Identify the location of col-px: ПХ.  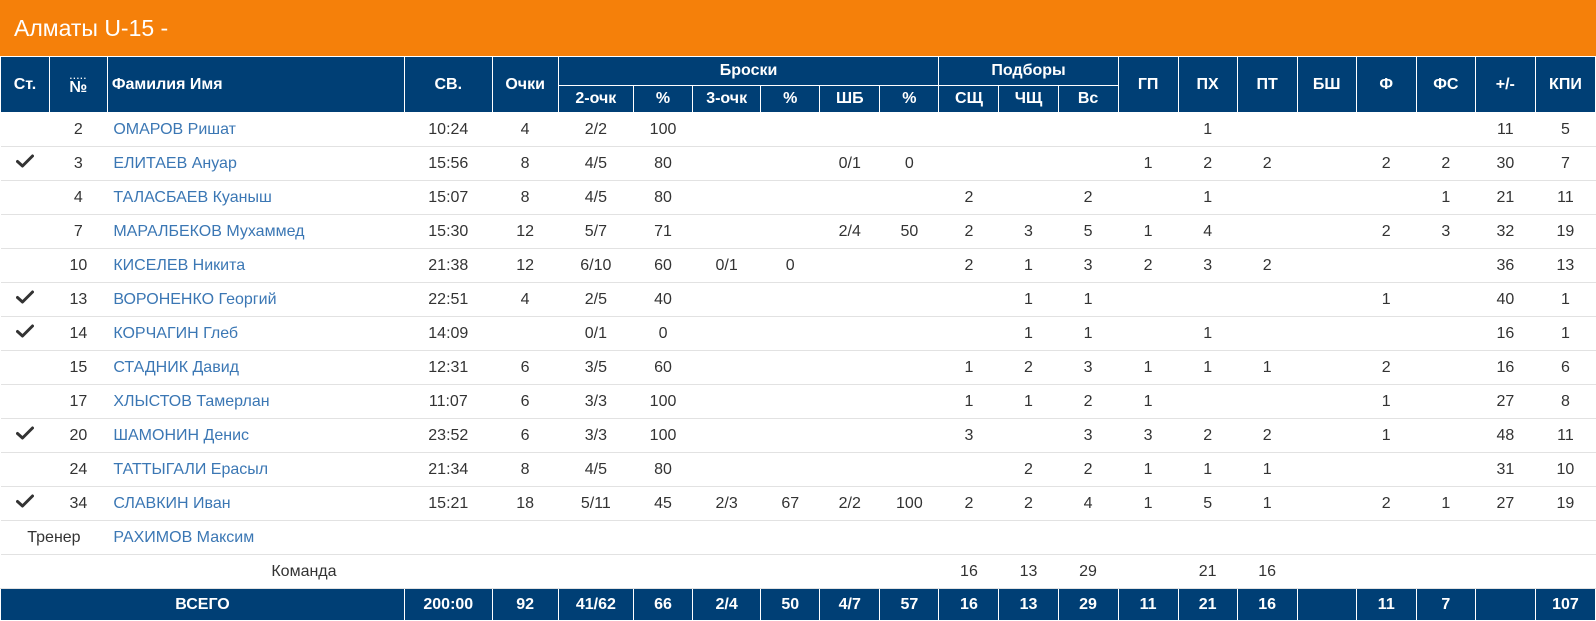
(1207, 84).